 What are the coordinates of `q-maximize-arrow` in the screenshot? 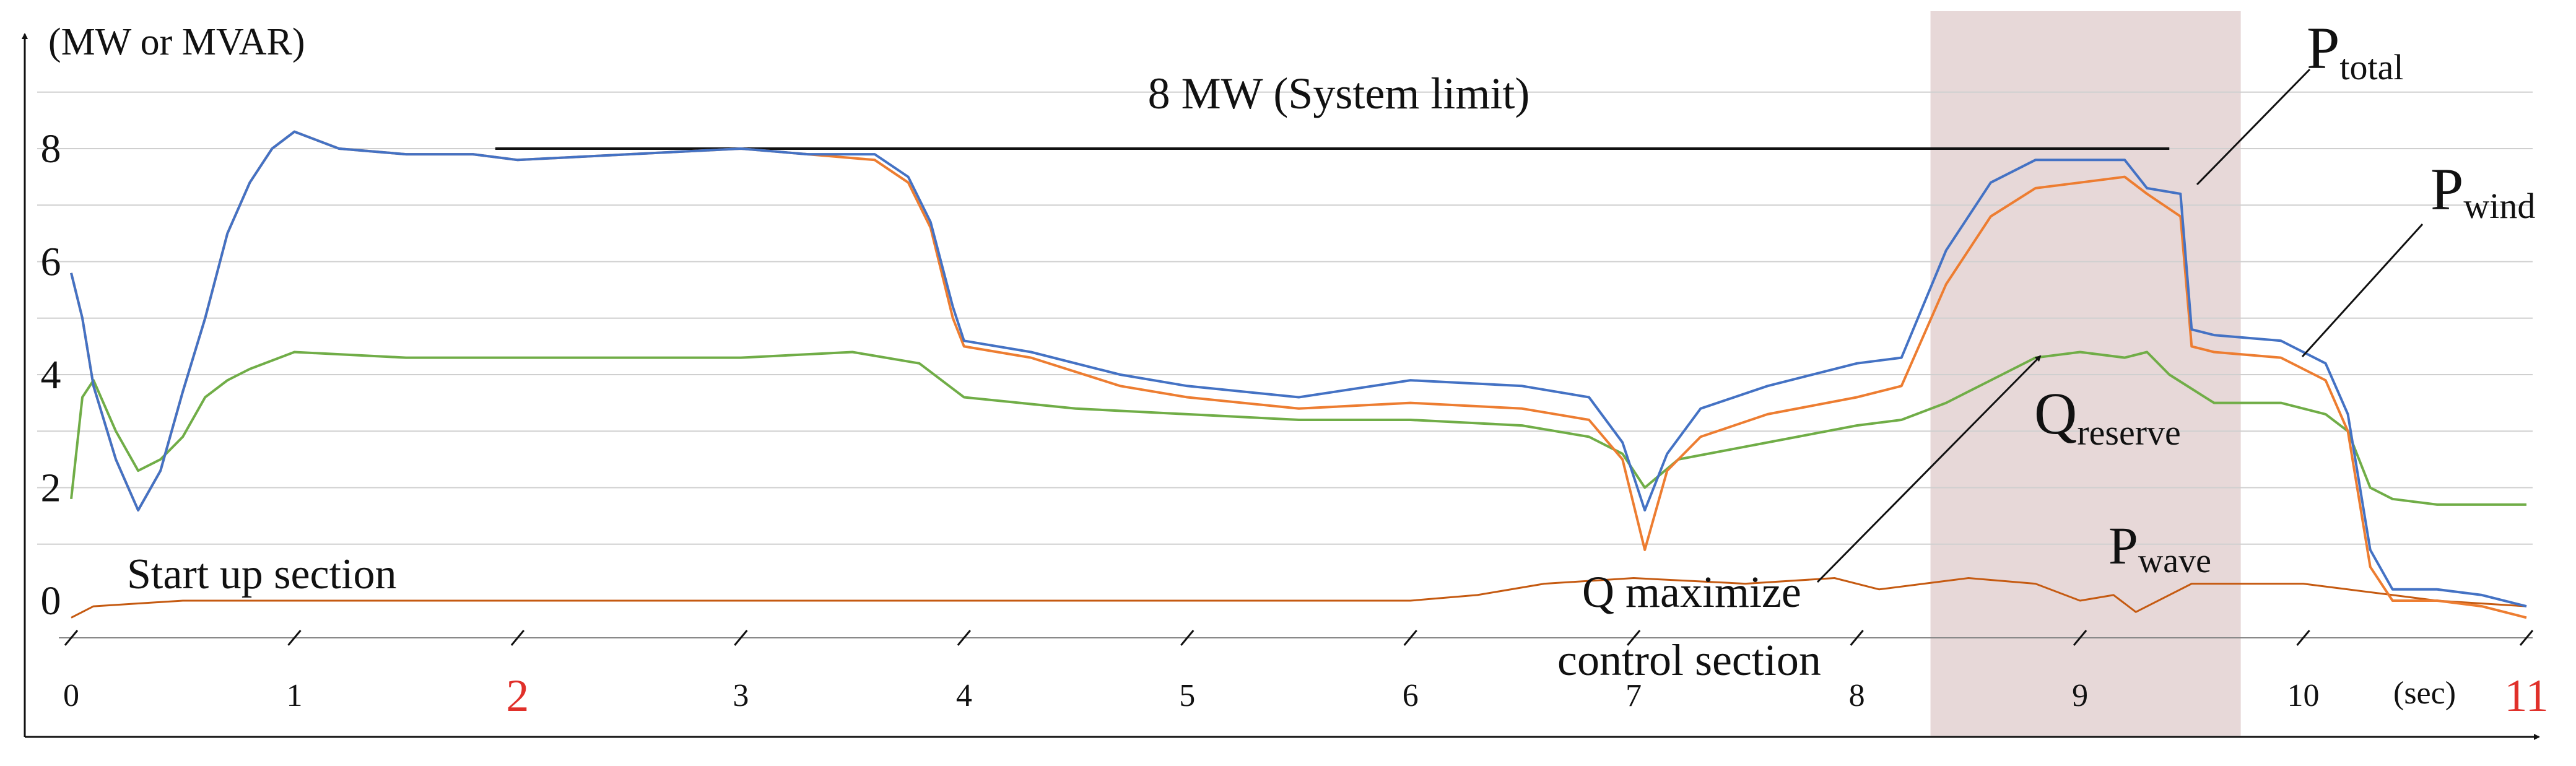 It's located at (1929, 469).